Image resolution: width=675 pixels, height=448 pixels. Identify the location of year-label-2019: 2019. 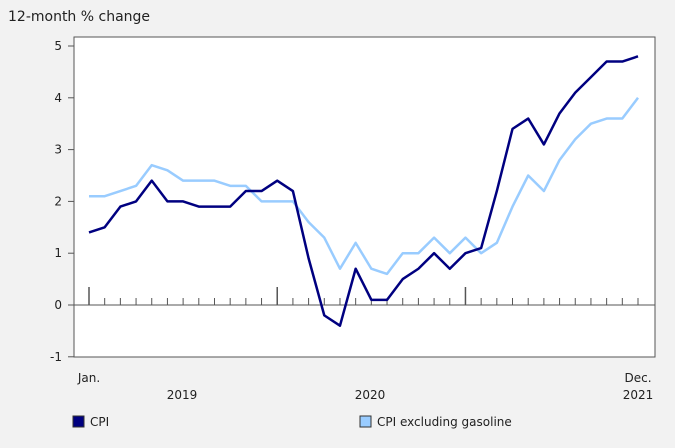
(182, 395).